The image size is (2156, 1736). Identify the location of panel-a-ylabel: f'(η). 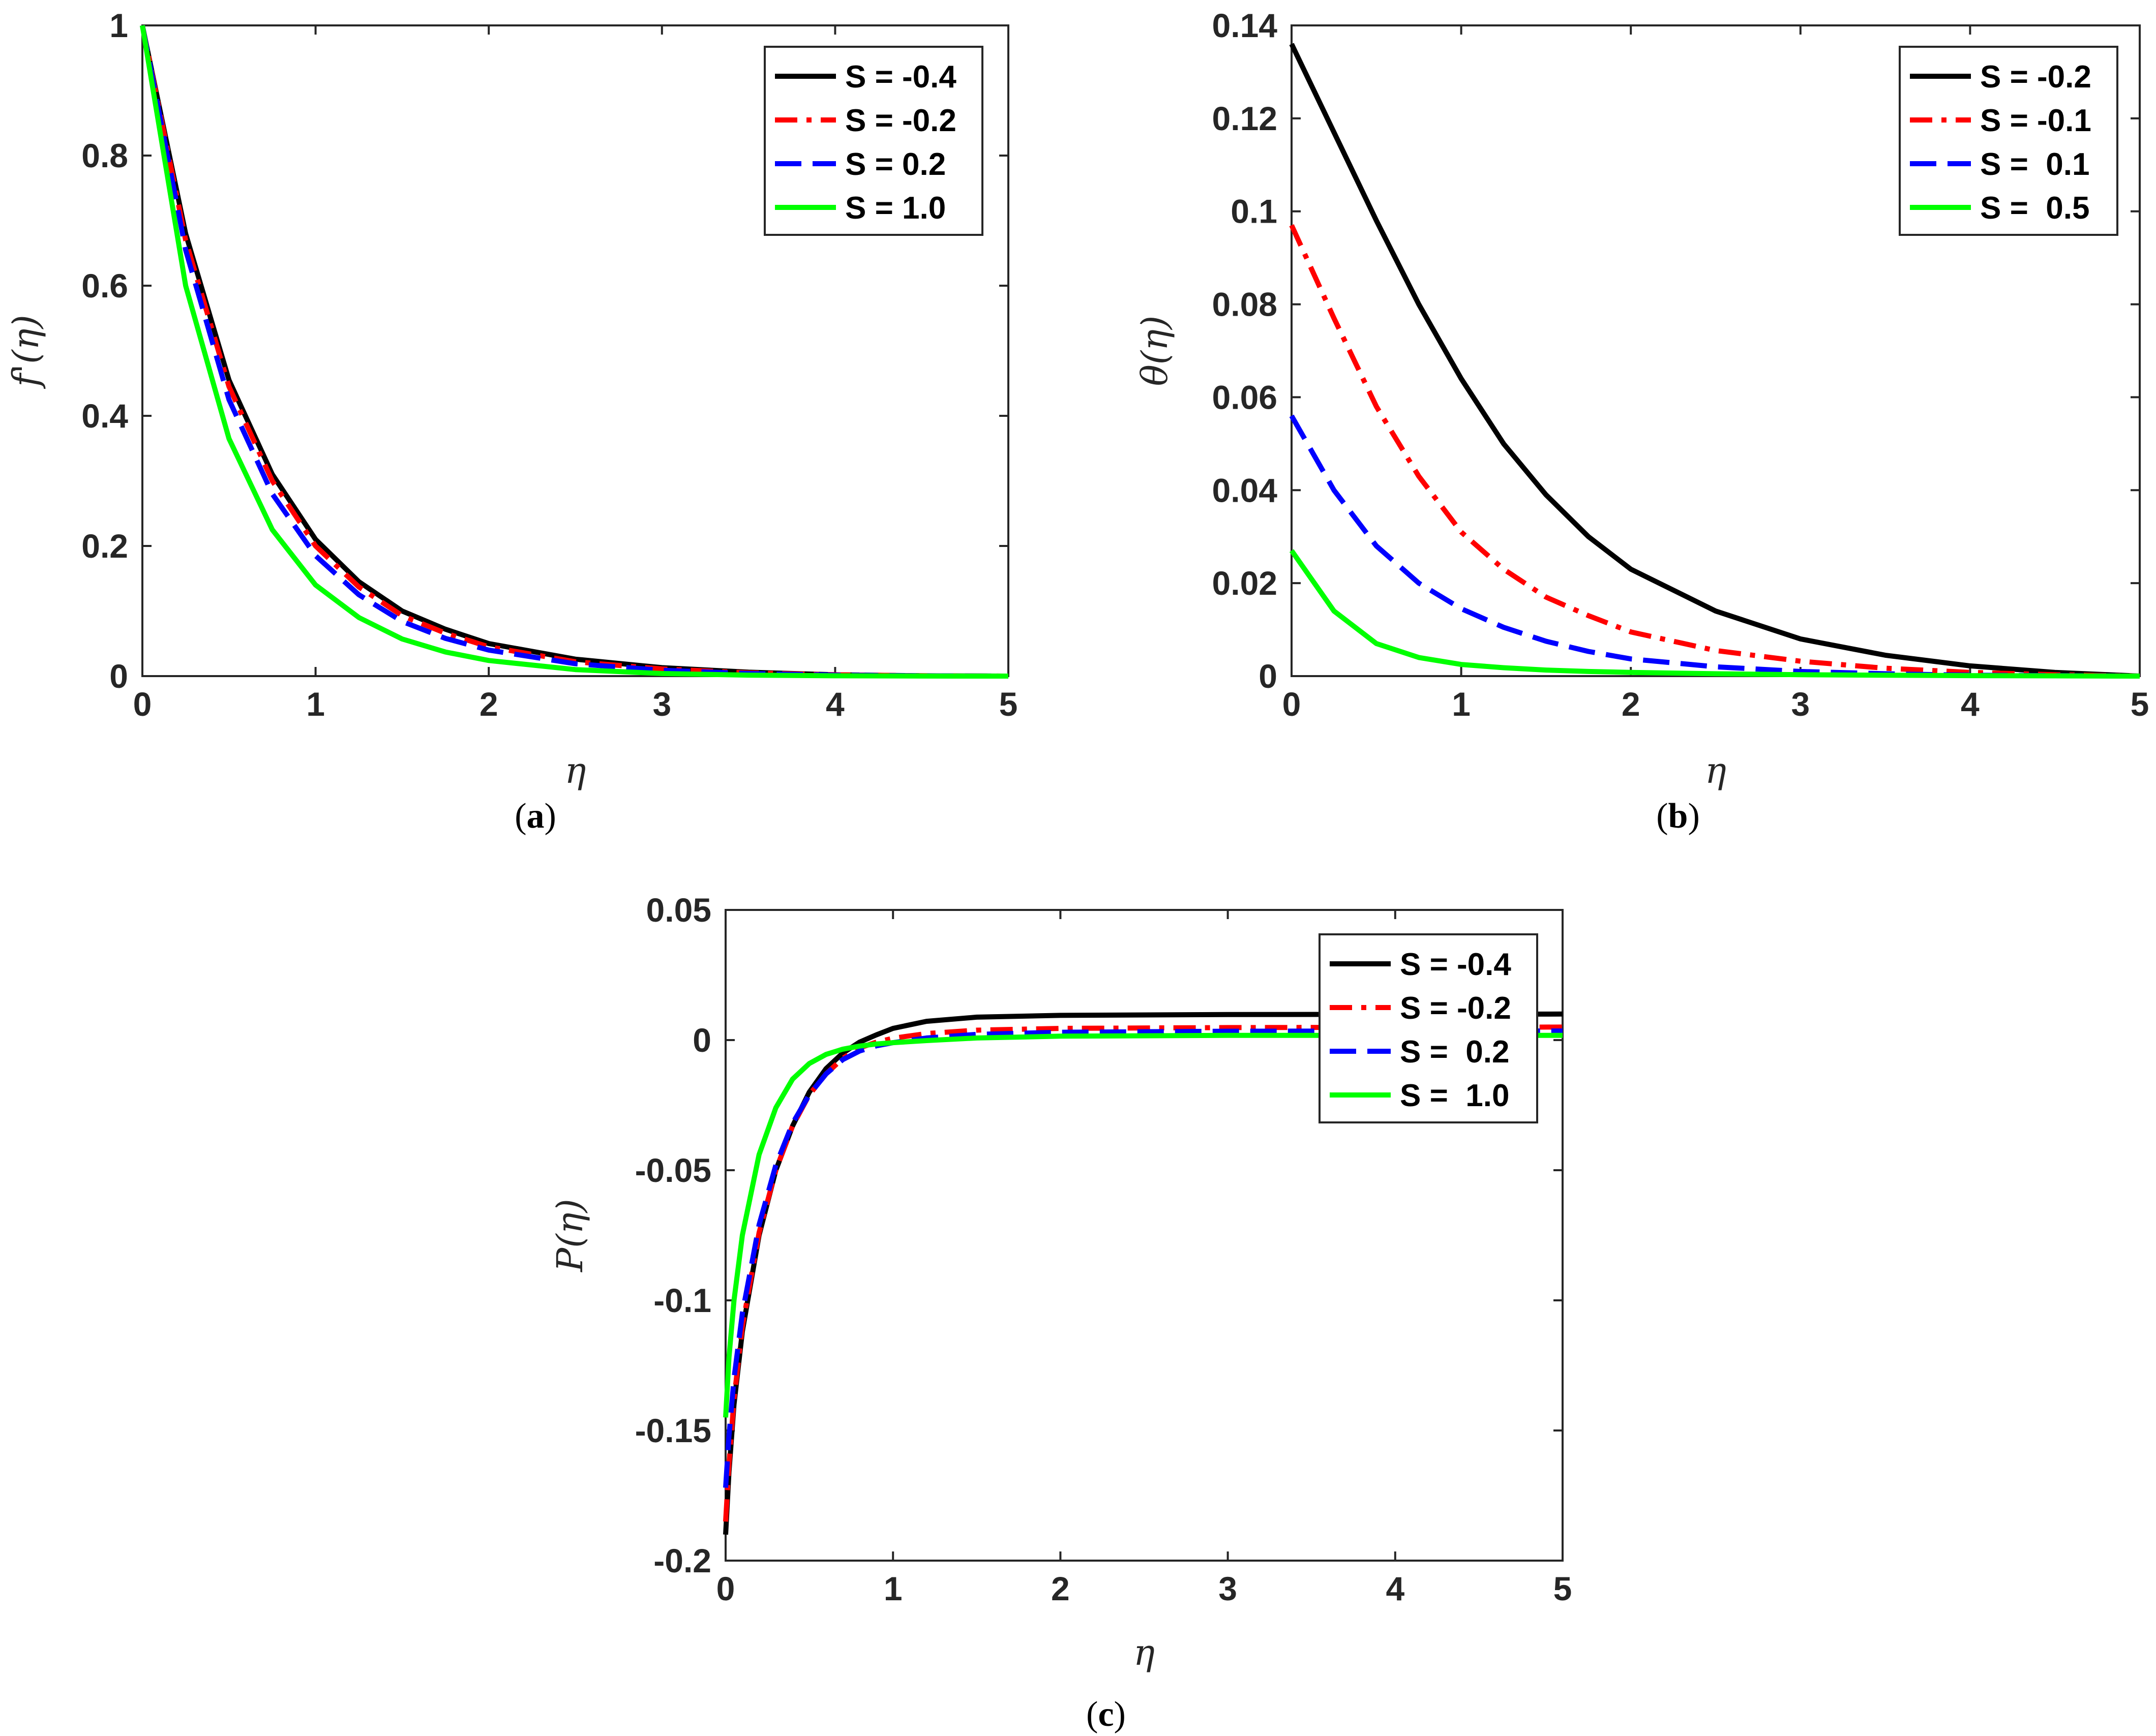
(26, 352).